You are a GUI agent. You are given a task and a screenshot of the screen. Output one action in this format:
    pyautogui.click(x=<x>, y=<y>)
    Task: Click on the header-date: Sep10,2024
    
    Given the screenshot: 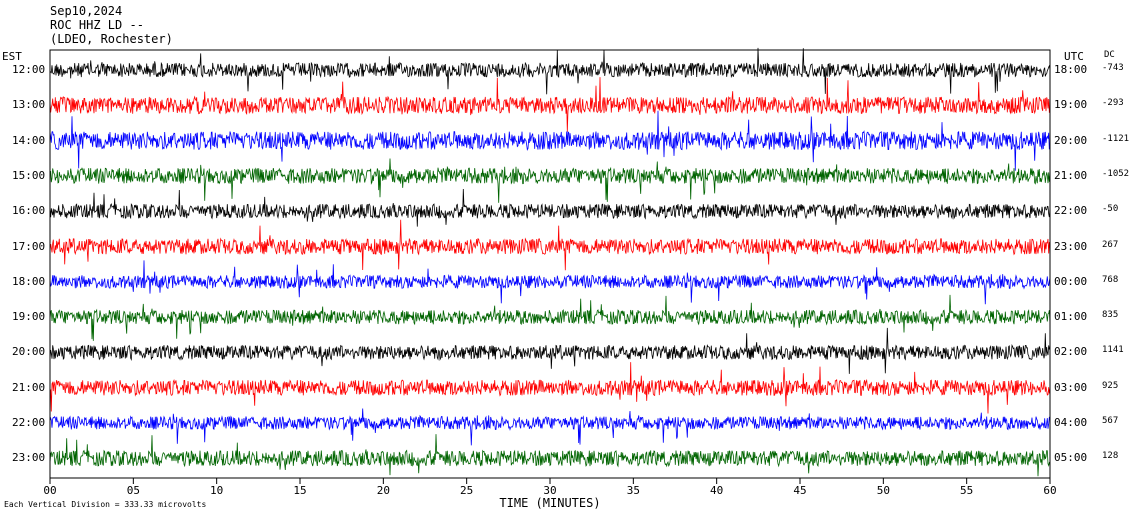 What is the action you would take?
    pyautogui.click(x=86, y=11)
    